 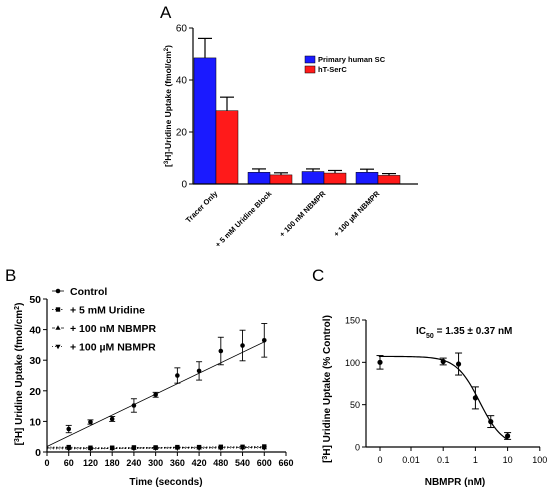 What do you see at coordinates (318, 275) in the screenshot?
I see `panel-c-letter: C` at bounding box center [318, 275].